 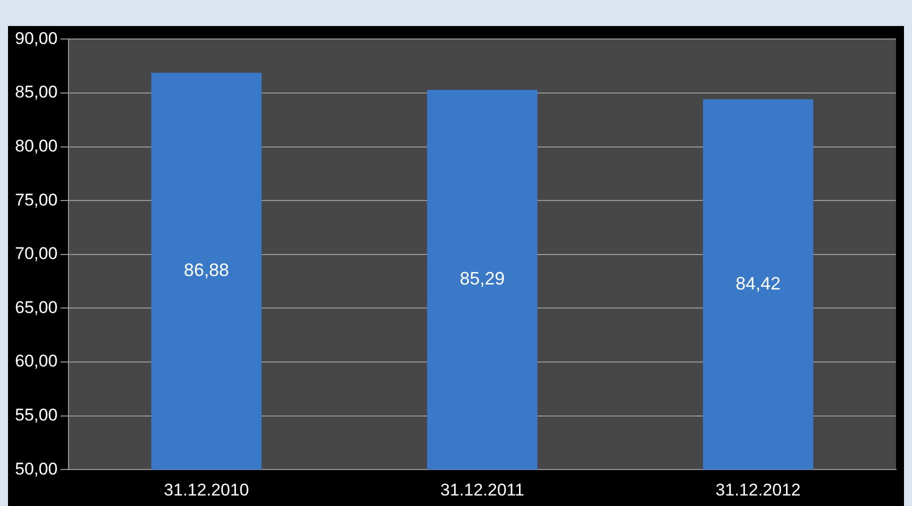 What do you see at coordinates (36, 92) in the screenshot?
I see `y-tick-label: 85,00` at bounding box center [36, 92].